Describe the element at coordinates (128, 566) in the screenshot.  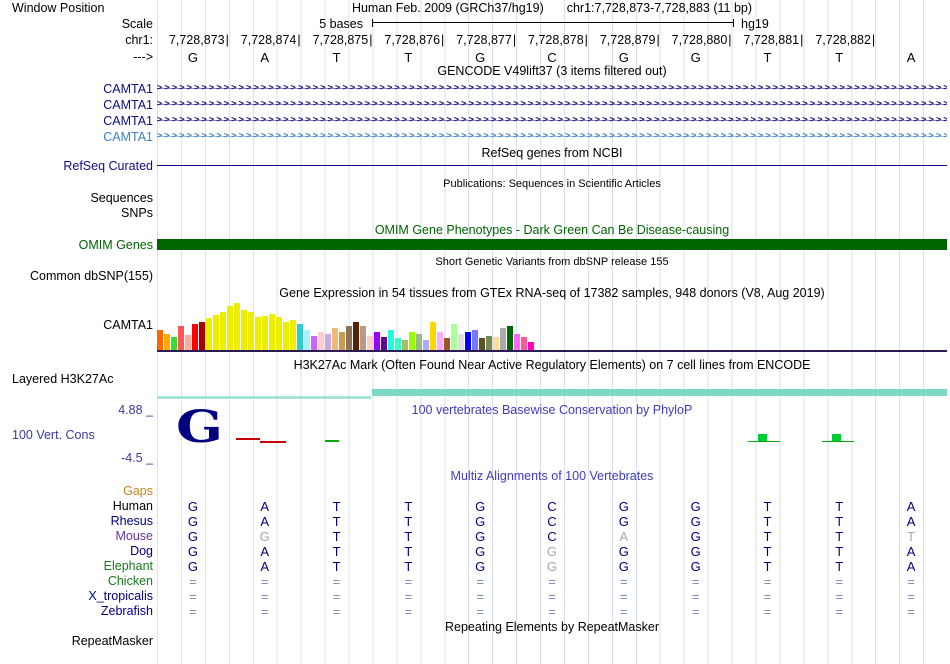
I see `species-label-elephant: Elephant` at that location.